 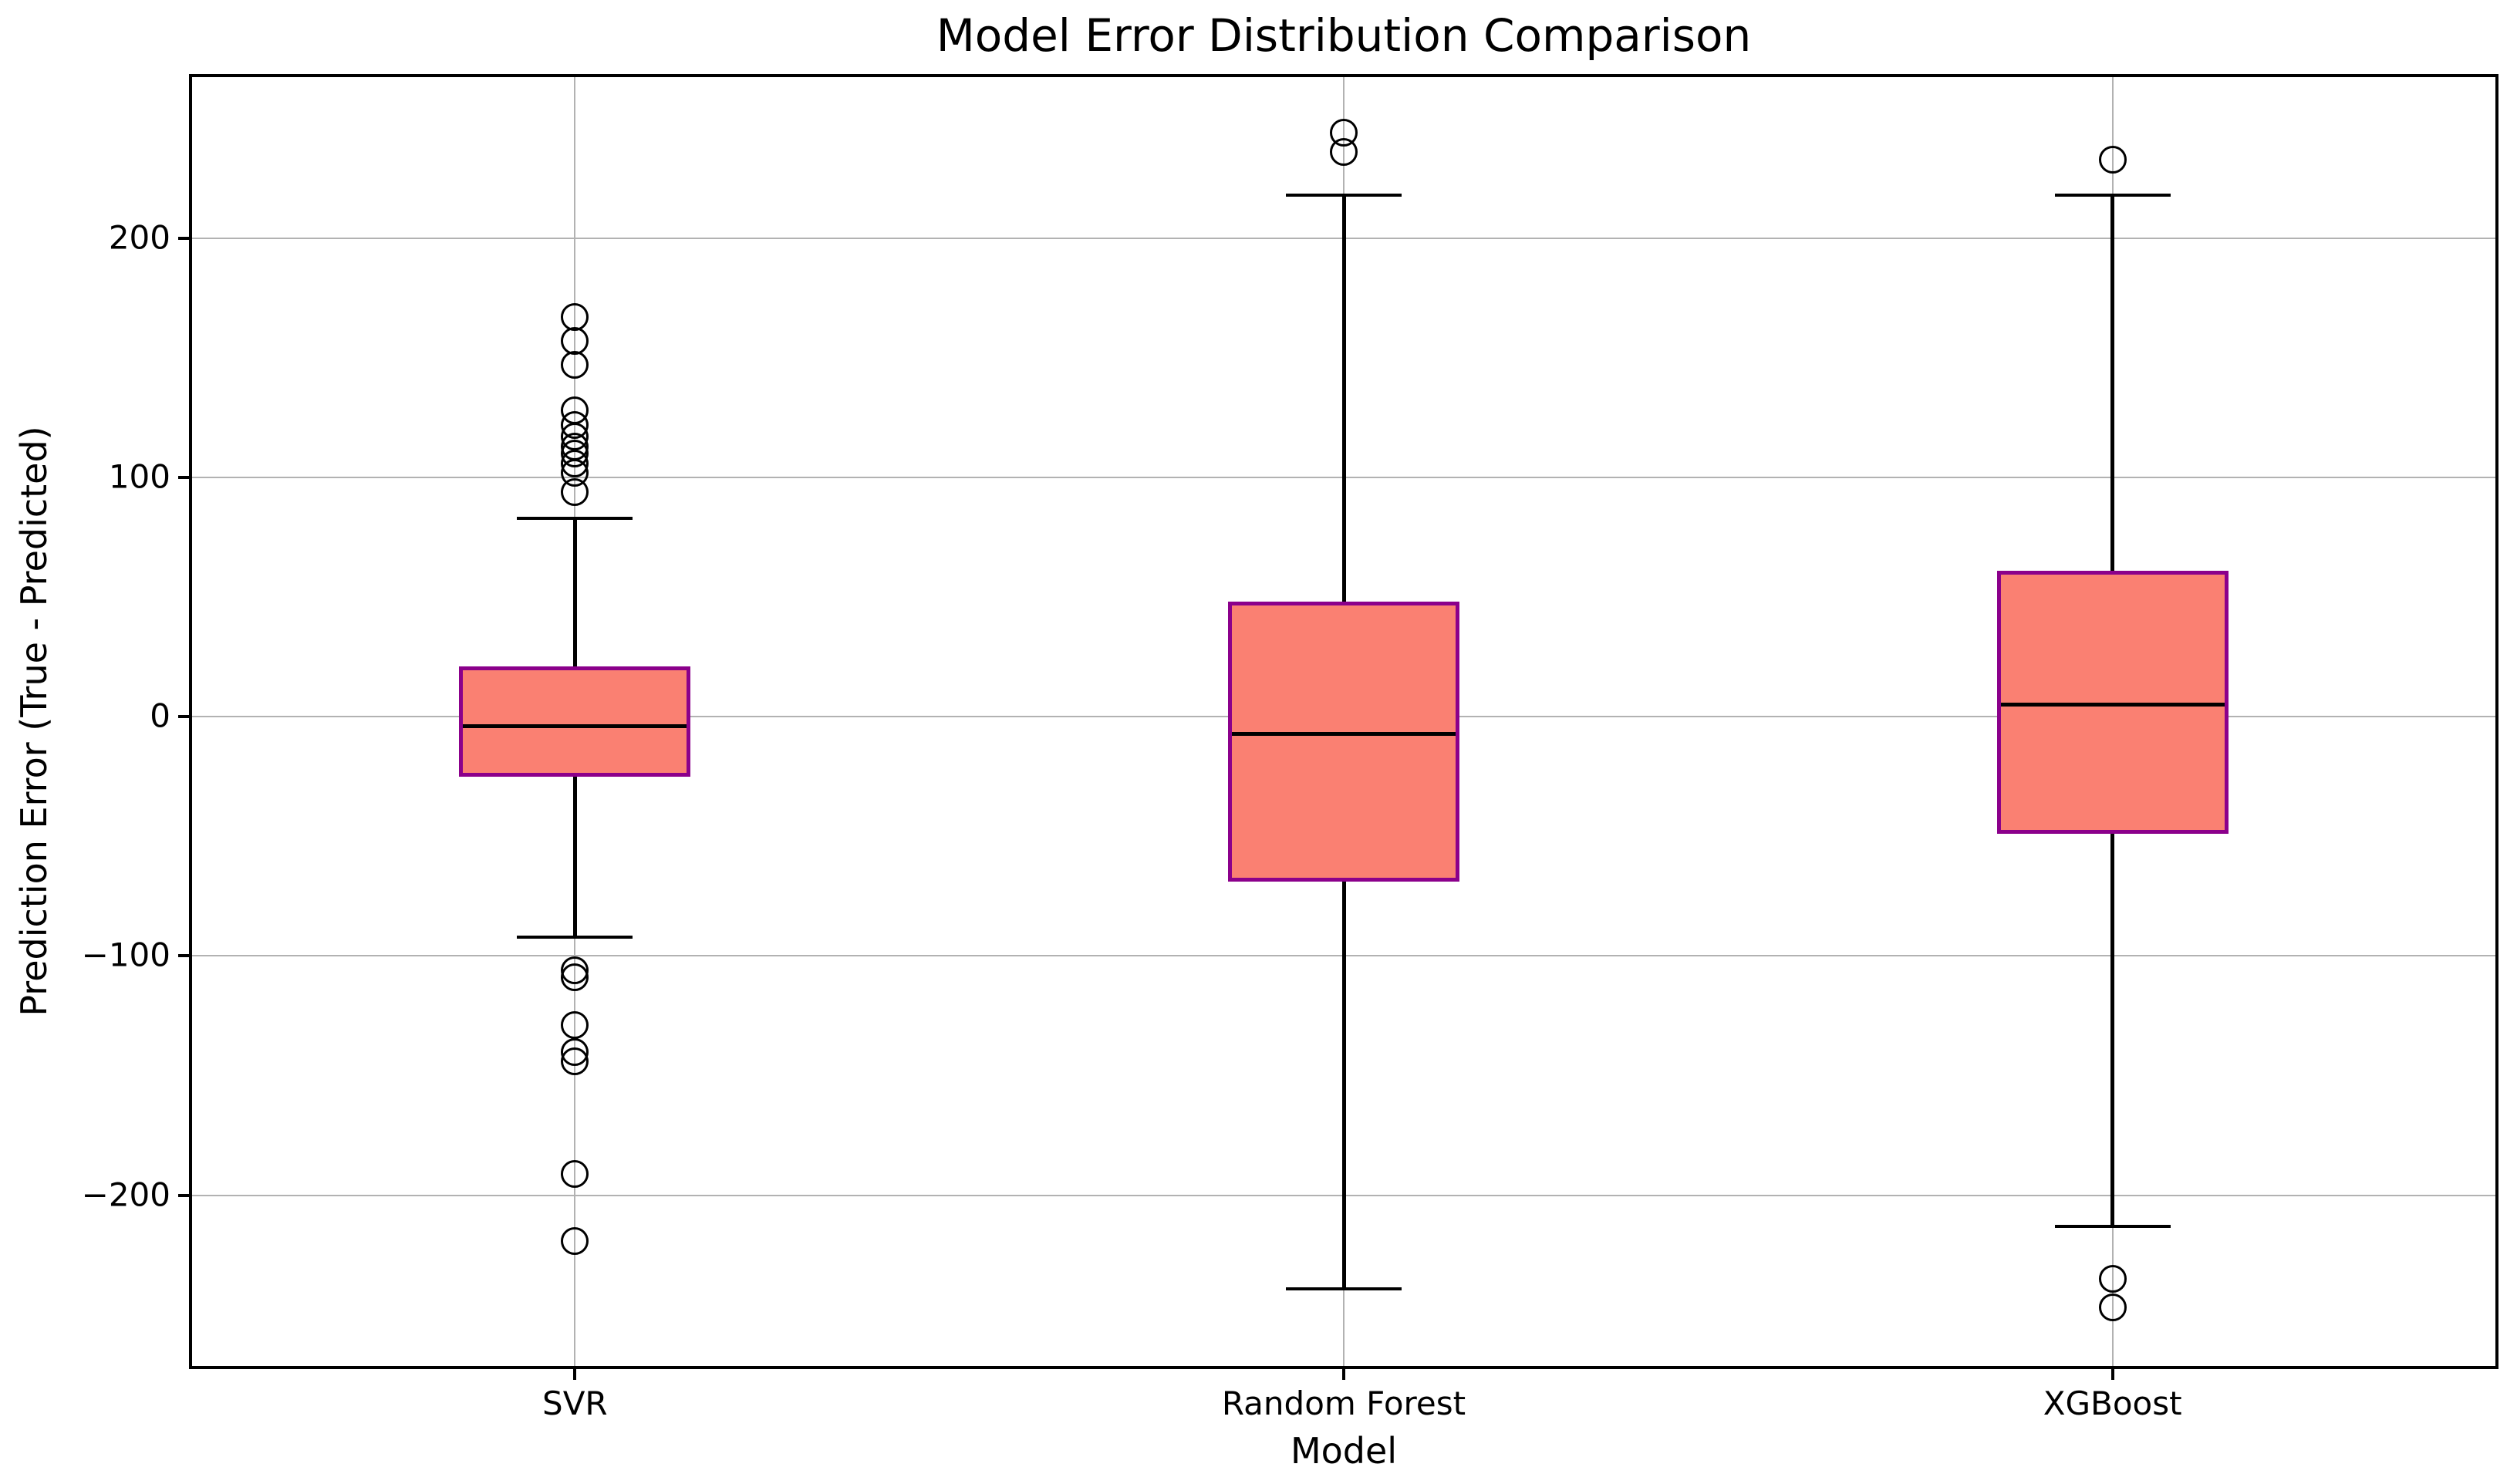 What do you see at coordinates (1344, 196) in the screenshot?
I see `whisker-cap-high-random-forest` at bounding box center [1344, 196].